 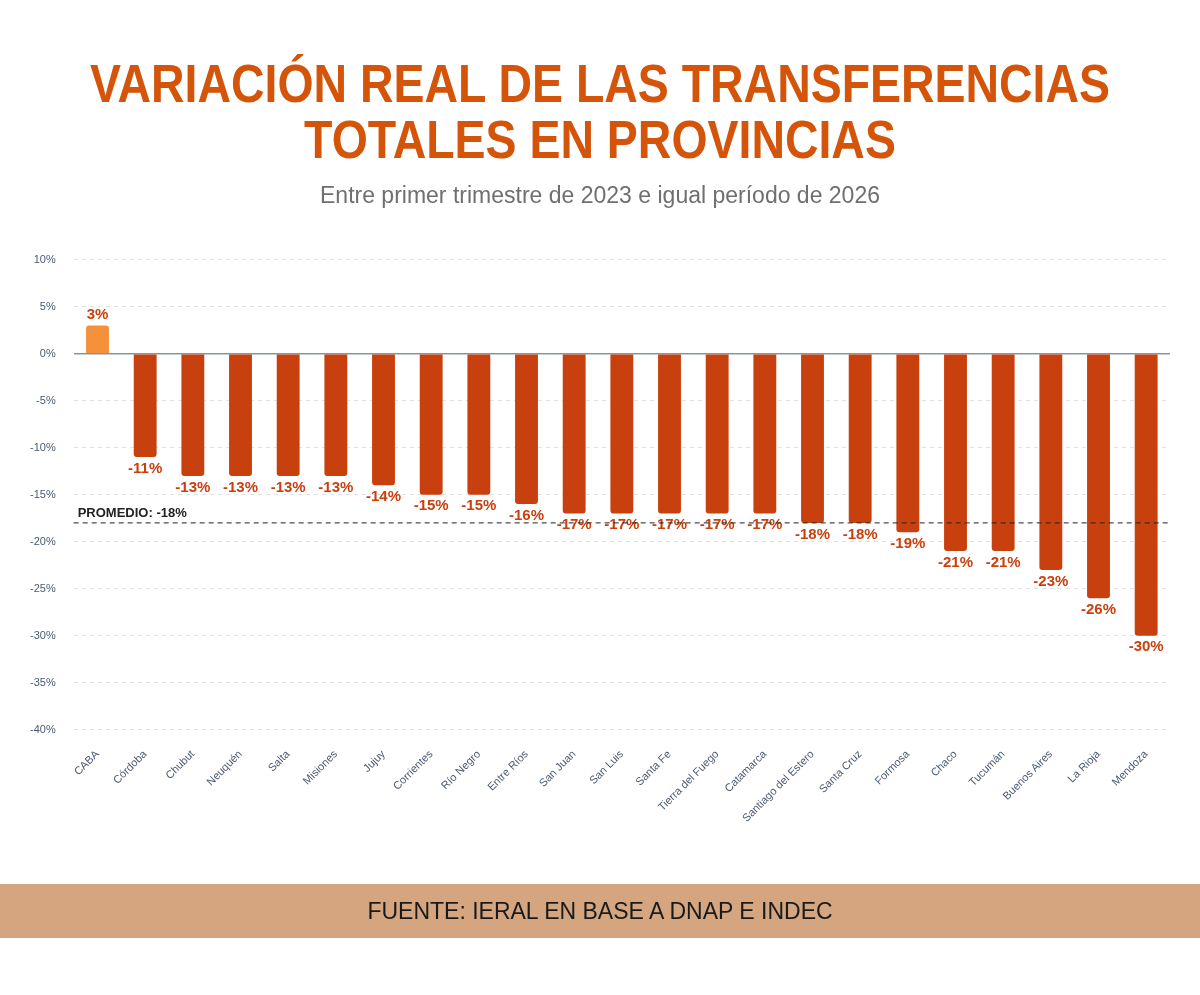 I want to click on x-tick-label: San Luis, so click(x=606, y=767).